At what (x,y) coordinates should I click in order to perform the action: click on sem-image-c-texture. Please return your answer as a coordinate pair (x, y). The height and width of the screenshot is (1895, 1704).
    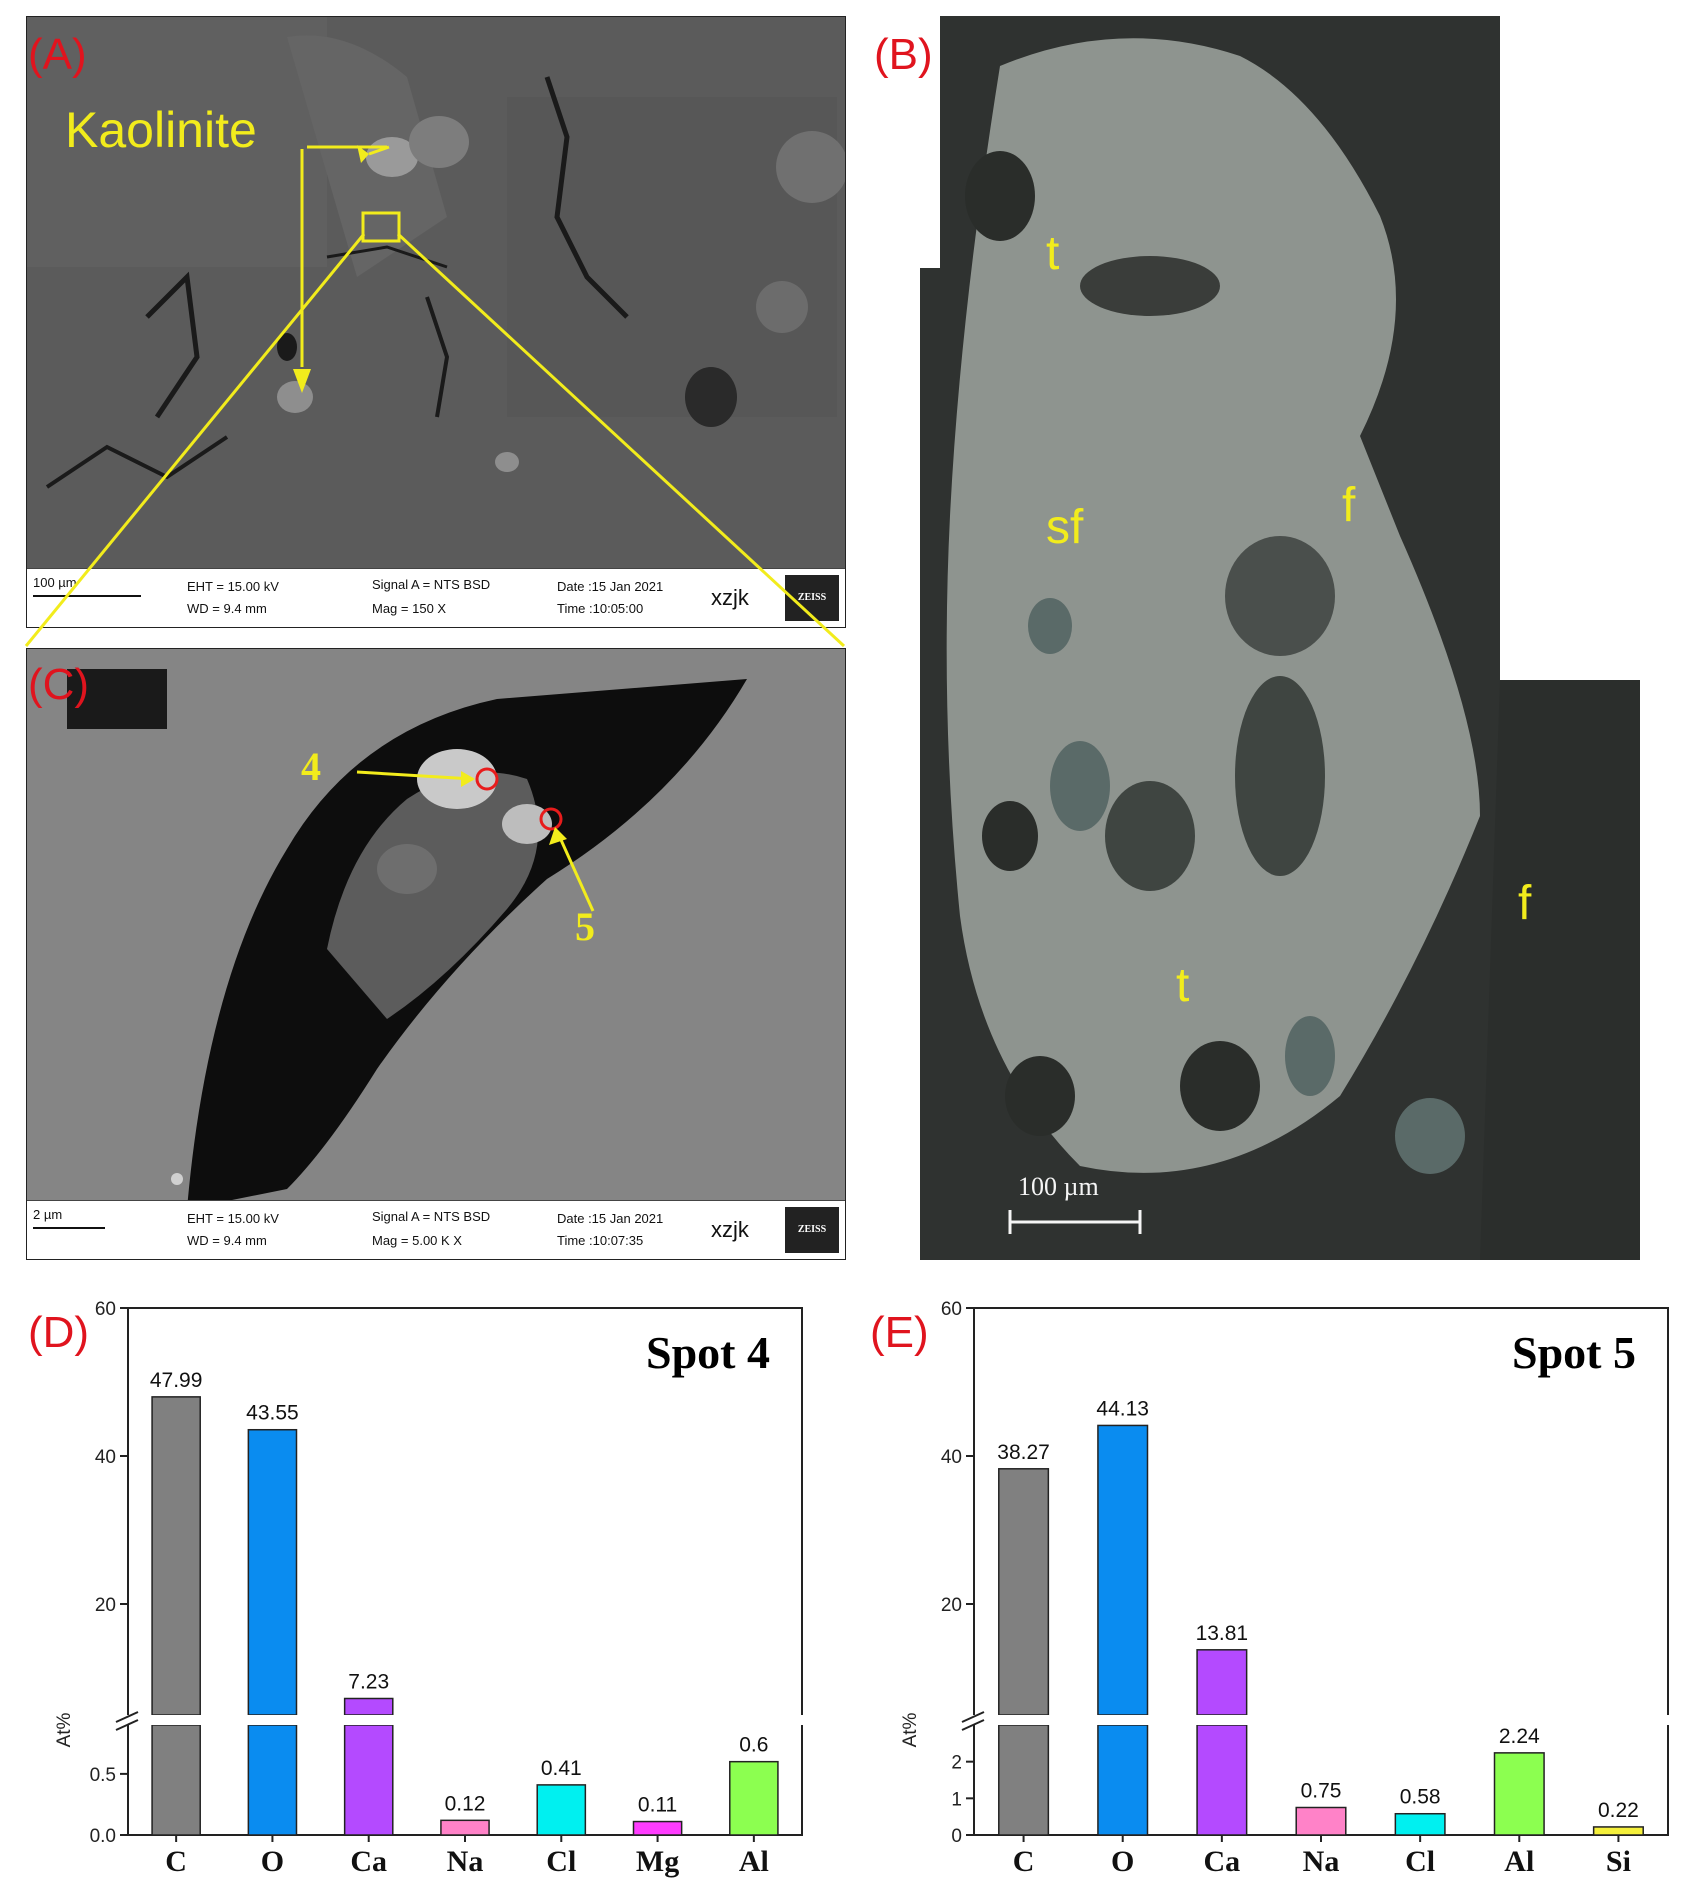
    Looking at the image, I should click on (436, 929).